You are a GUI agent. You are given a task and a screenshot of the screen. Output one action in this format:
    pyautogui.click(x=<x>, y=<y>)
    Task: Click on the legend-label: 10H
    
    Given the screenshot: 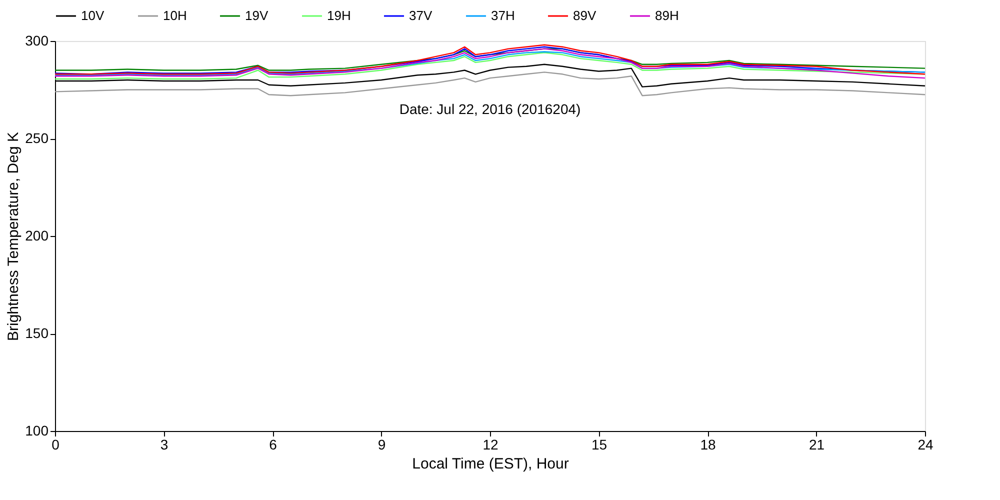 What is the action you would take?
    pyautogui.click(x=175, y=15)
    